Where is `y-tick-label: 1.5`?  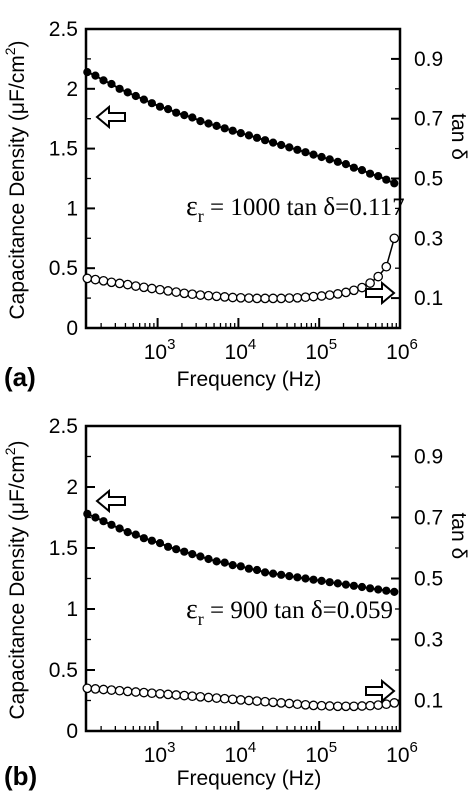
y-tick-label: 1.5 is located at coordinates (63, 548).